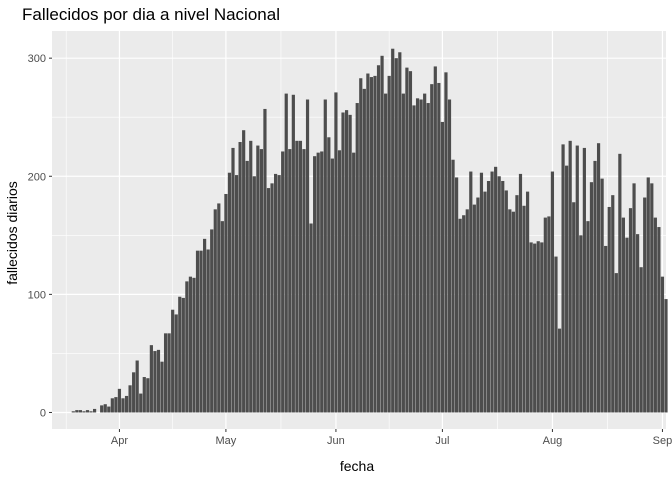 This screenshot has height=480, width=672. Describe the element at coordinates (37, 59) in the screenshot. I see `y-tick-label: 300` at that location.